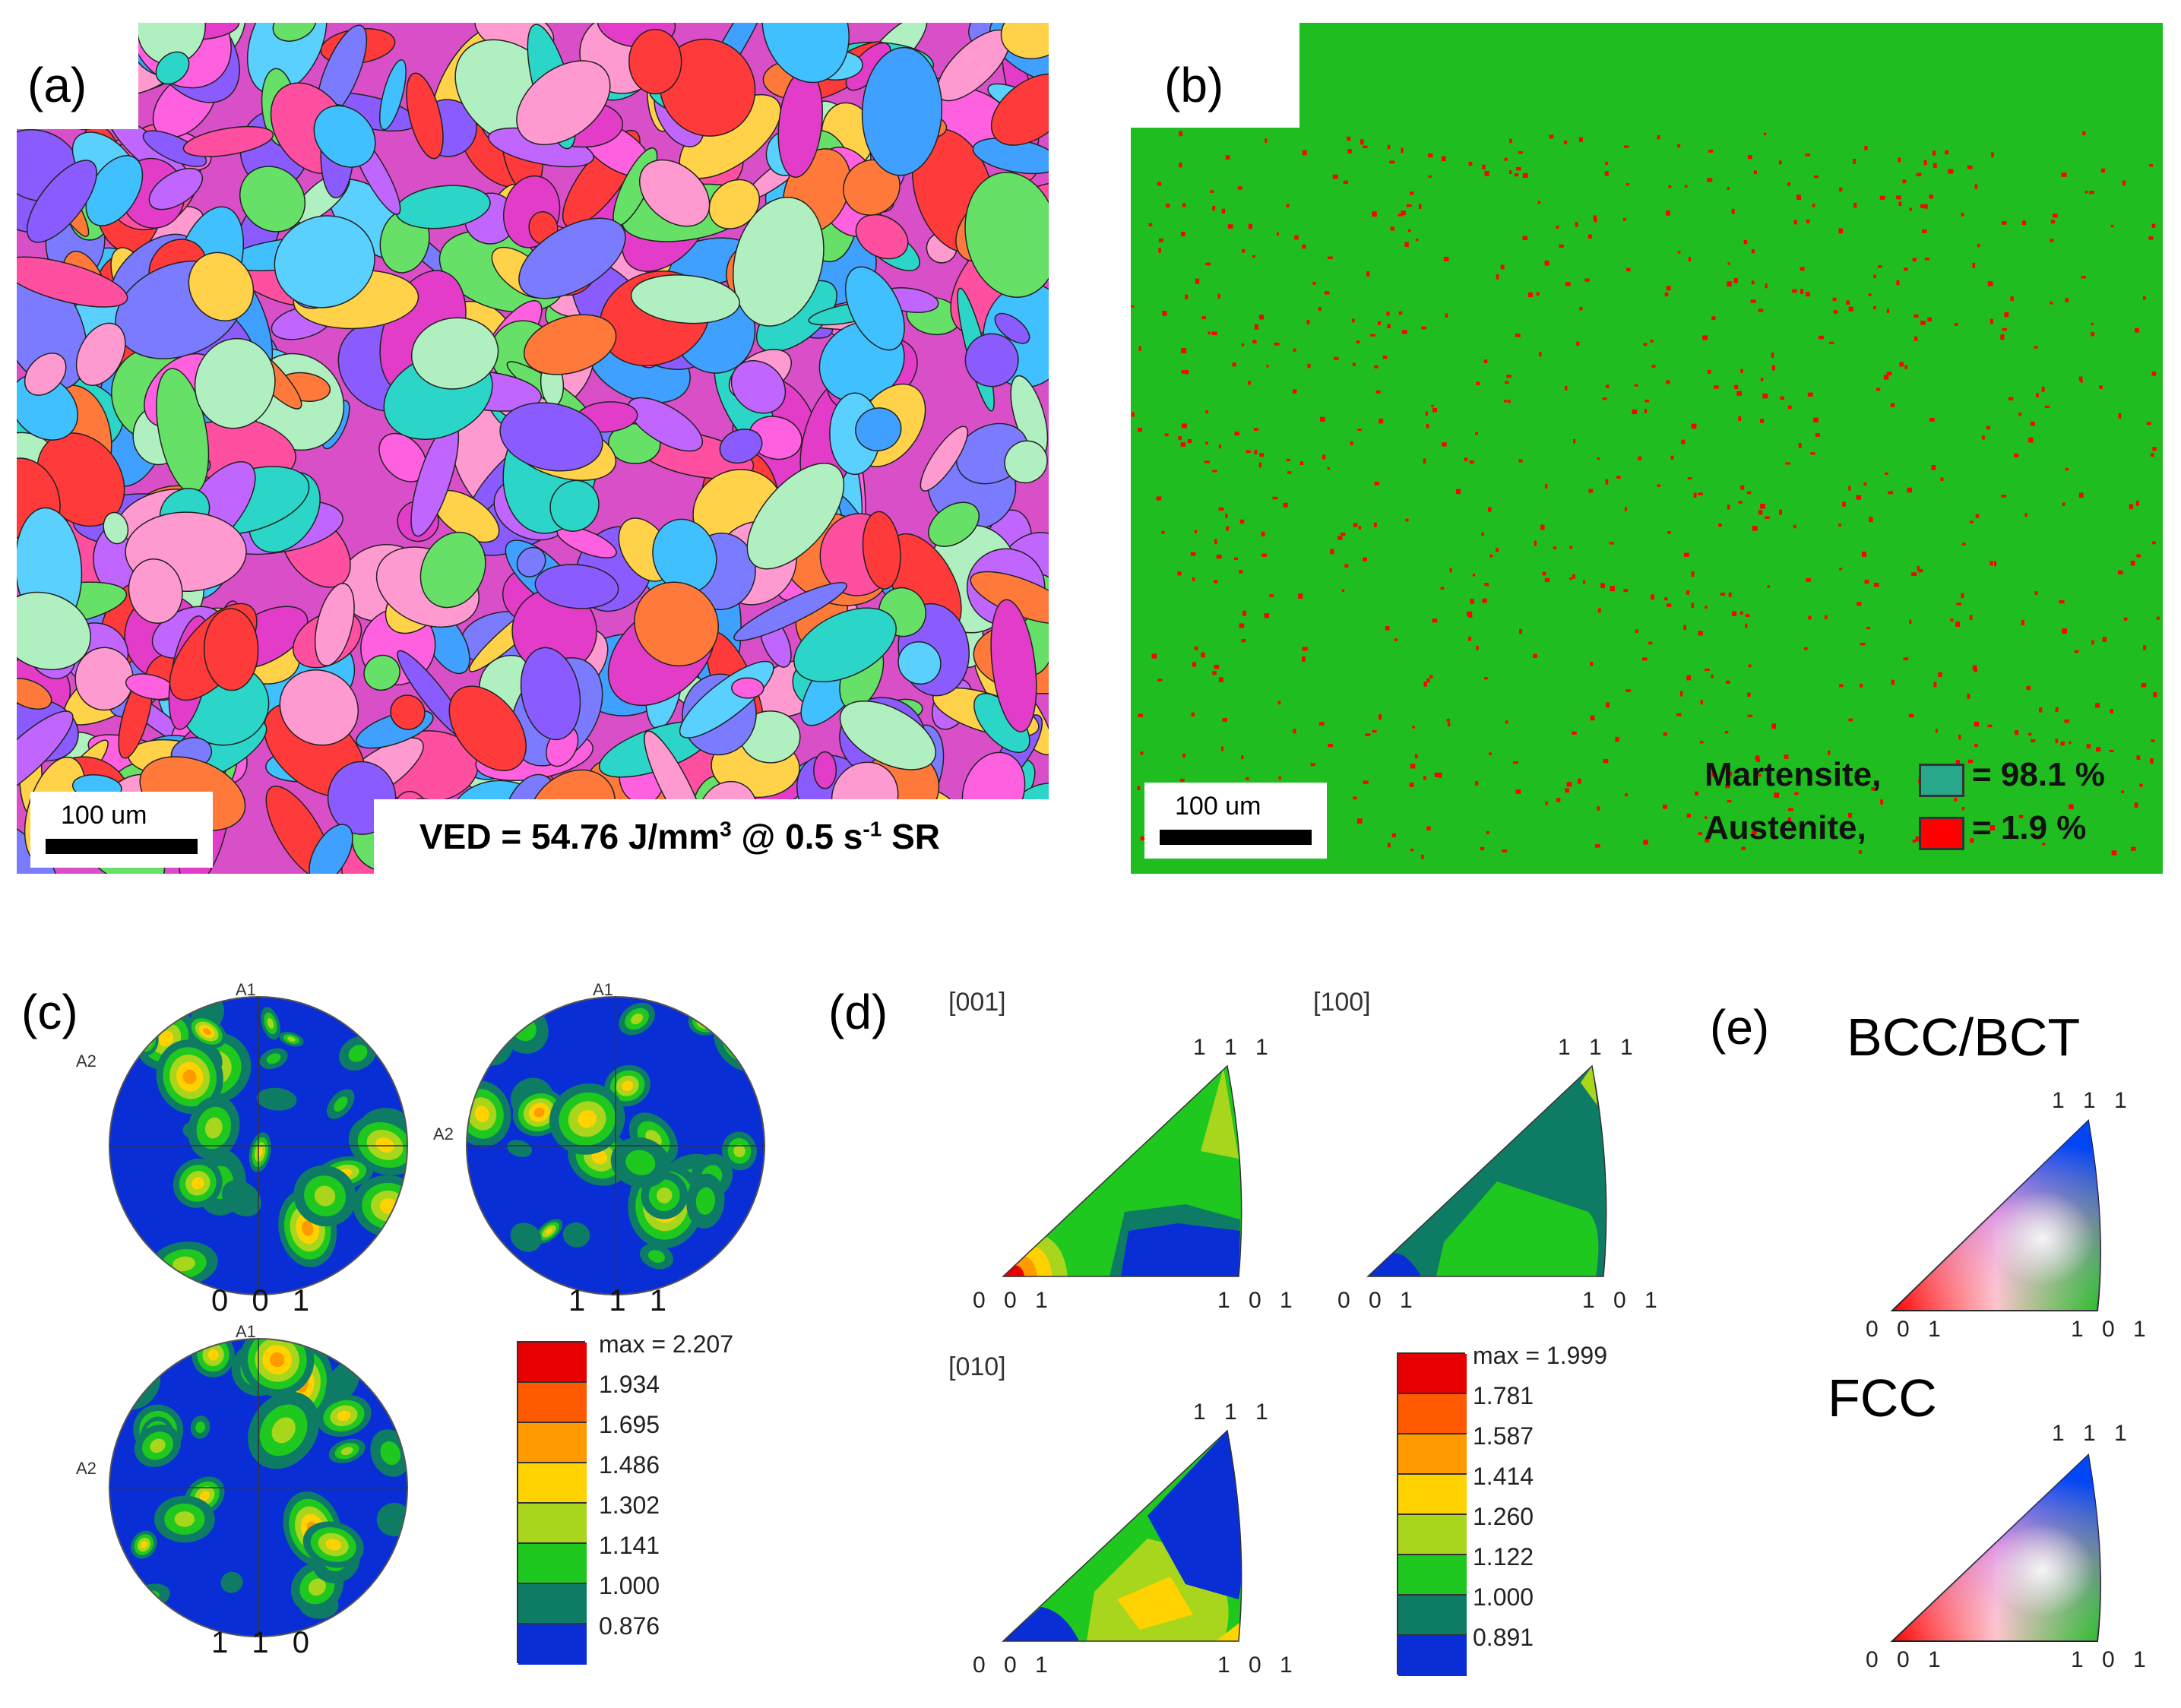 Image resolution: width=2181 pixels, height=1708 pixels. What do you see at coordinates (1925, 809) in the screenshot?
I see `phase-legend: Martensite, = 98.1 % Austenite, = 1.9 %` at bounding box center [1925, 809].